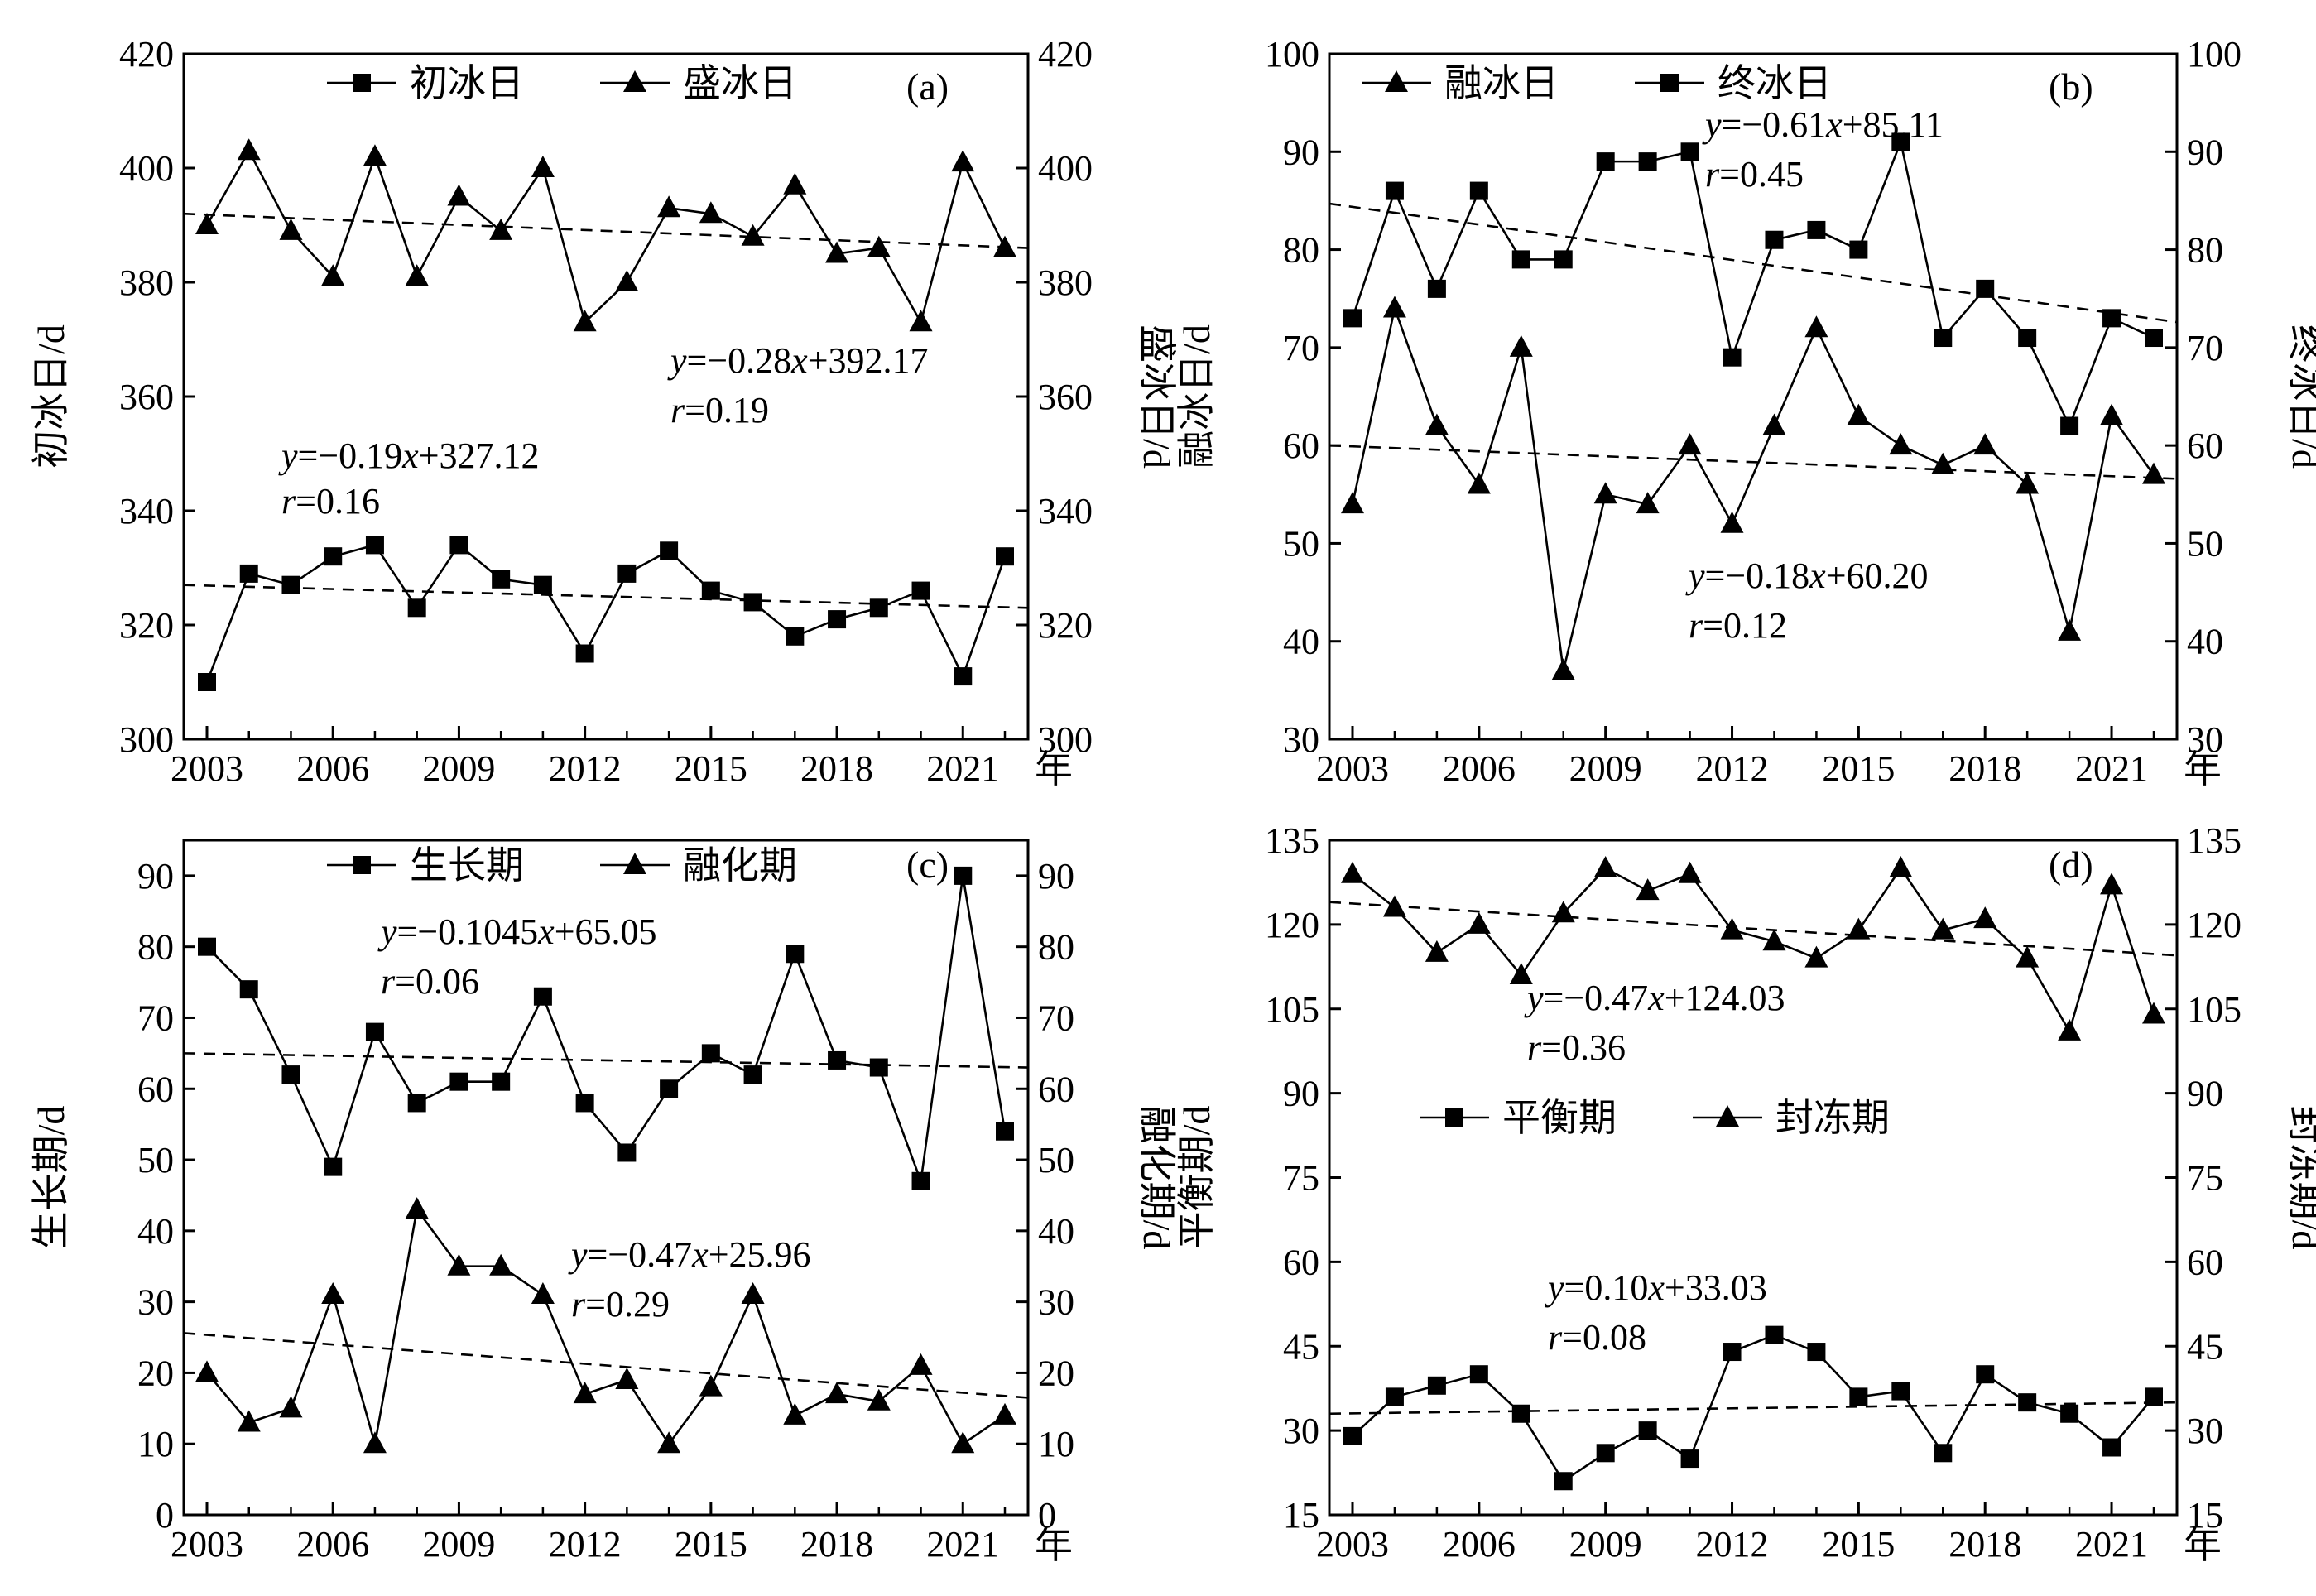 This screenshot has width=2316, height=1596. I want to click on y-tick-label-left: 60, so click(1301, 1262).